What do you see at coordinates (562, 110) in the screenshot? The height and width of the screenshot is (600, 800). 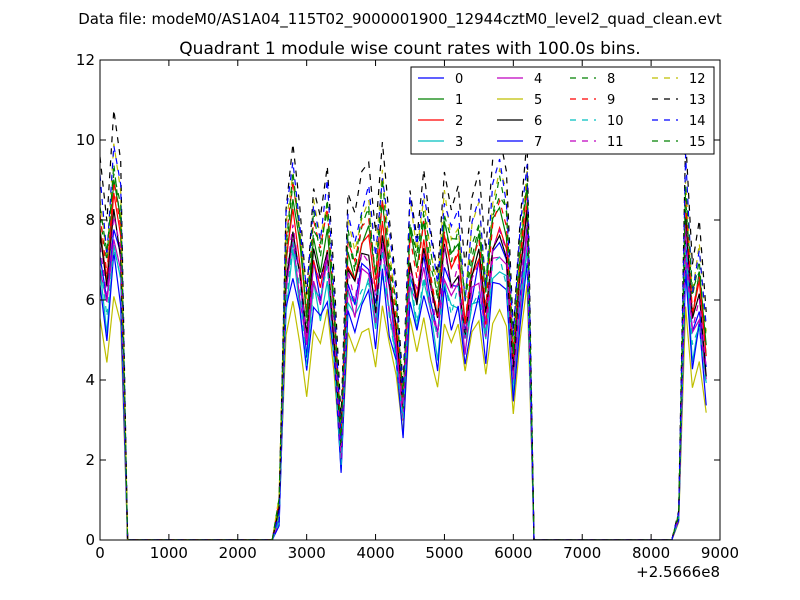 I see `legend-box` at bounding box center [562, 110].